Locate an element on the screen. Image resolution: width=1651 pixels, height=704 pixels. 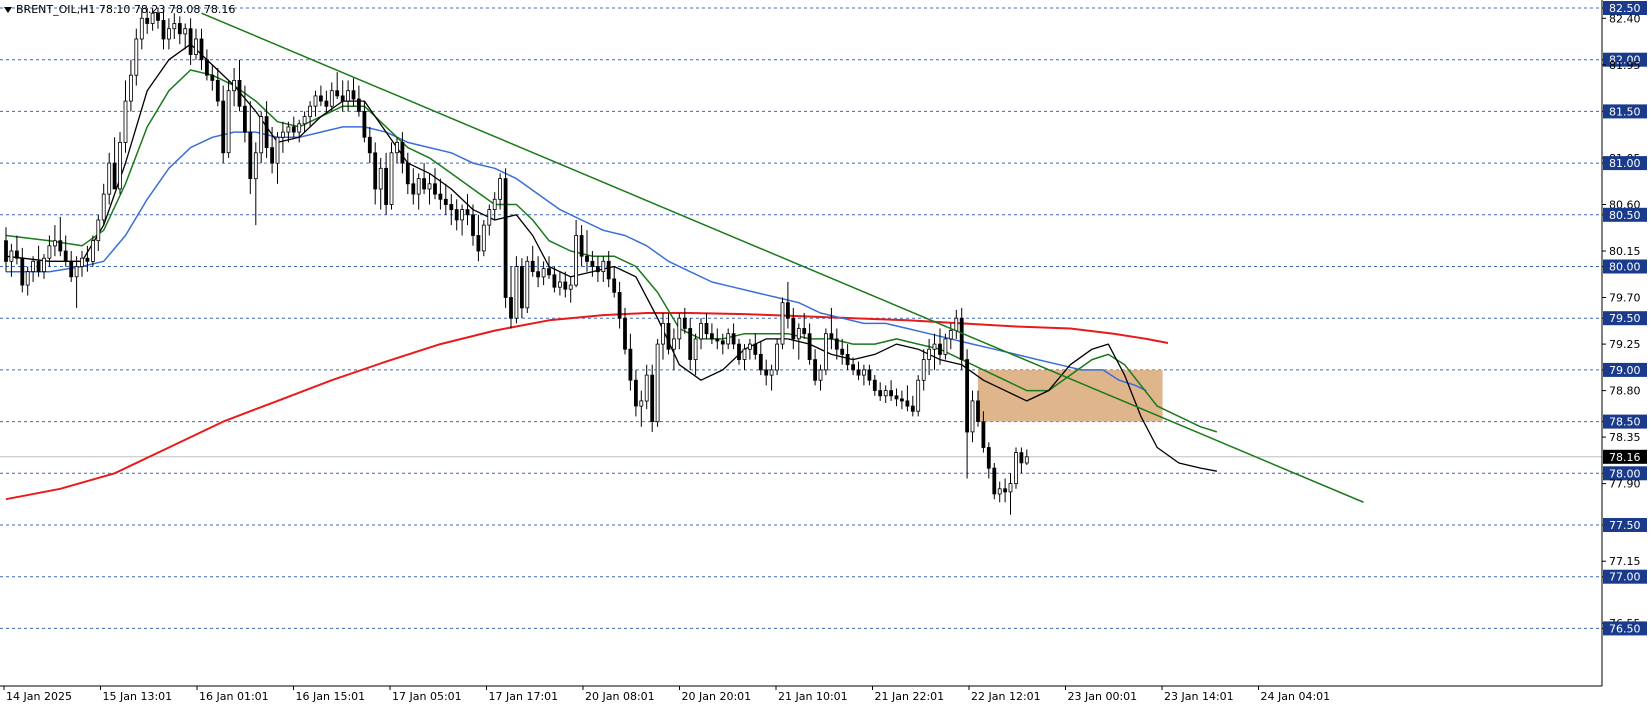
y-tick-label: 79.25 is located at coordinates (1625, 344).